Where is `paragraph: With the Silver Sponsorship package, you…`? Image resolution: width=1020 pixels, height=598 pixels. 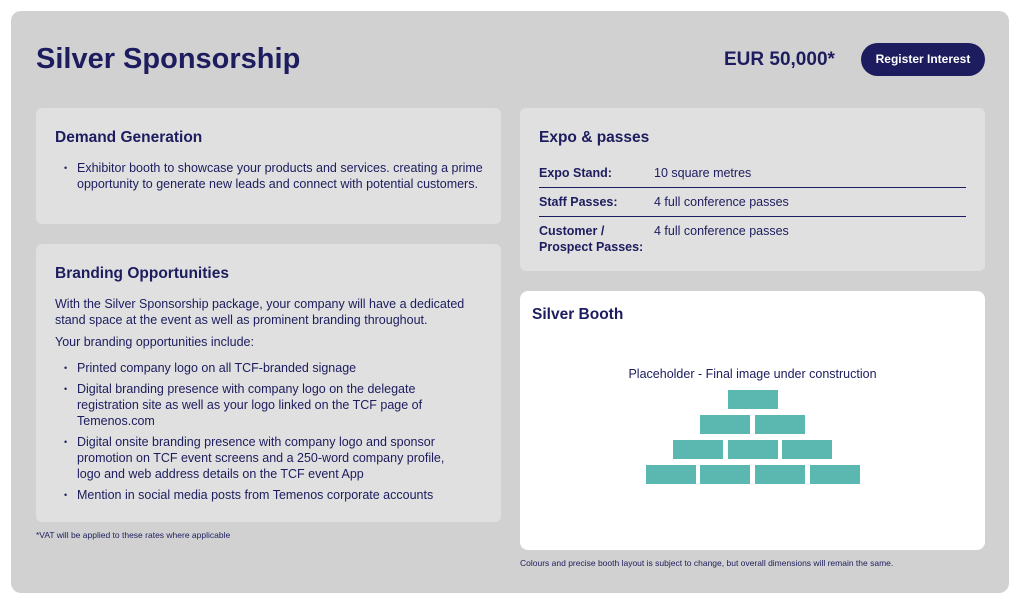 paragraph: With the Silver Sponsorship package, you… is located at coordinates (260, 312).